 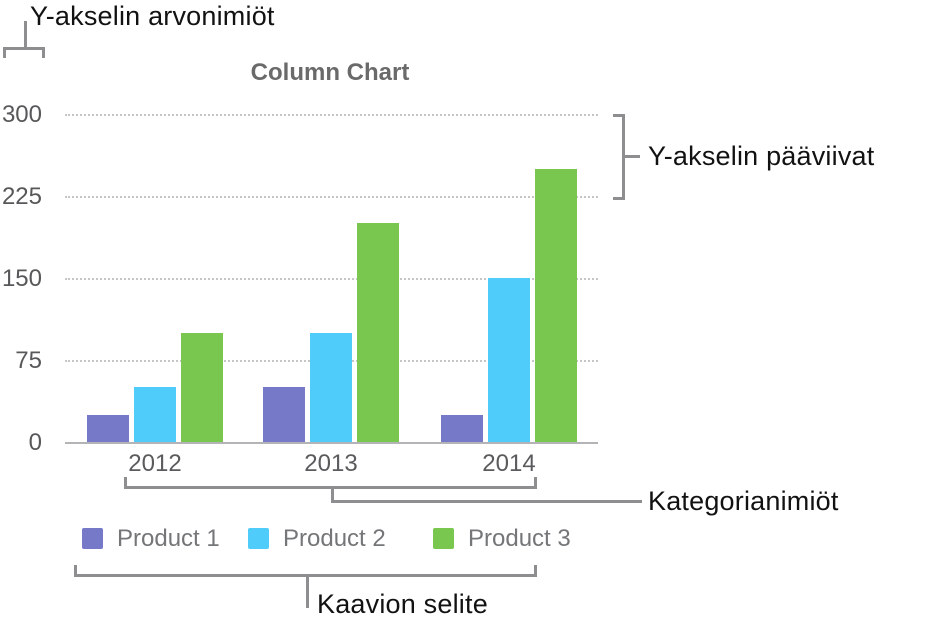 I want to click on y-gridlines-annotation: Y-akselin pääviivat, so click(x=761, y=156).